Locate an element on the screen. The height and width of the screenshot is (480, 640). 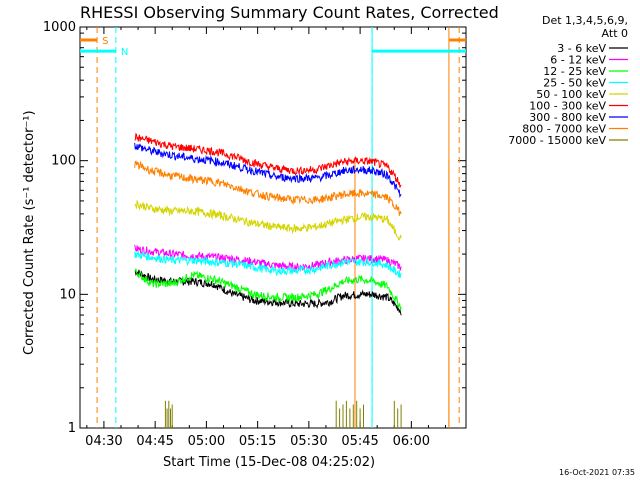
marker-label: N is located at coordinates (124, 52).